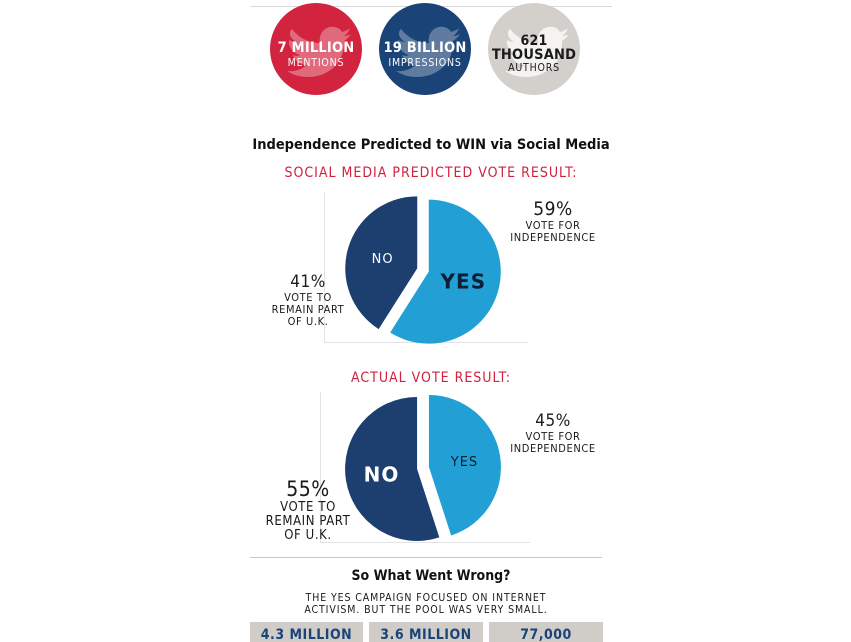  What do you see at coordinates (425, 542) in the screenshot?
I see `chart2-frame-bottom` at bounding box center [425, 542].